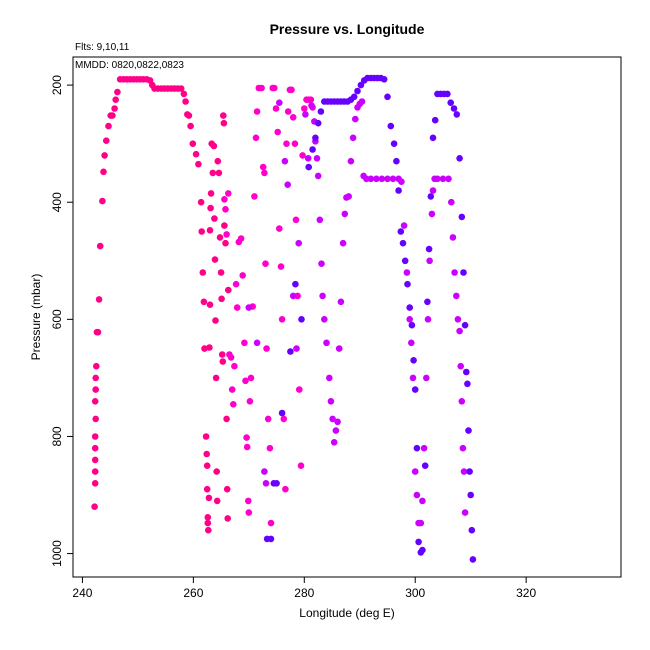 The height and width of the screenshot is (650, 650). Describe the element at coordinates (415, 593) in the screenshot. I see `x-tick-label: 300` at that location.